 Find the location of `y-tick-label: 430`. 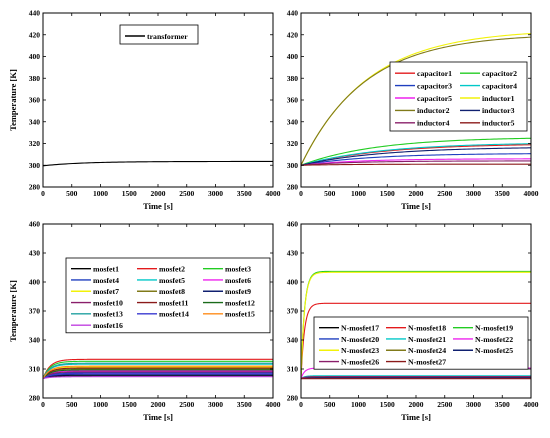

y-tick-label: 430 is located at coordinates (35, 253).